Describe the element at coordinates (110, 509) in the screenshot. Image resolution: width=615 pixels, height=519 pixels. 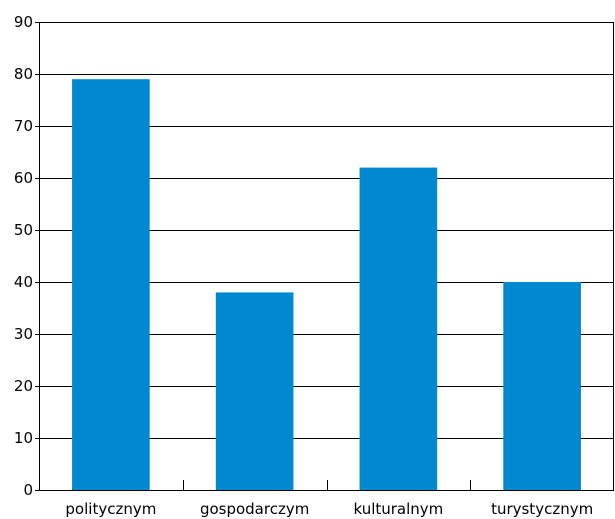
I see `x-category-label-politycznym: politycznym` at that location.